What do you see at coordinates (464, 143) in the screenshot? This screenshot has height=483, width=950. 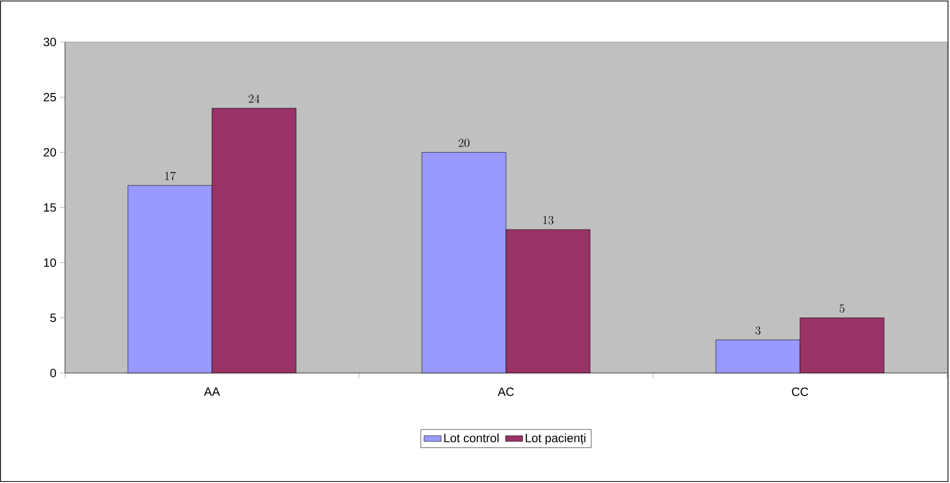 I see `data-label: 20` at bounding box center [464, 143].